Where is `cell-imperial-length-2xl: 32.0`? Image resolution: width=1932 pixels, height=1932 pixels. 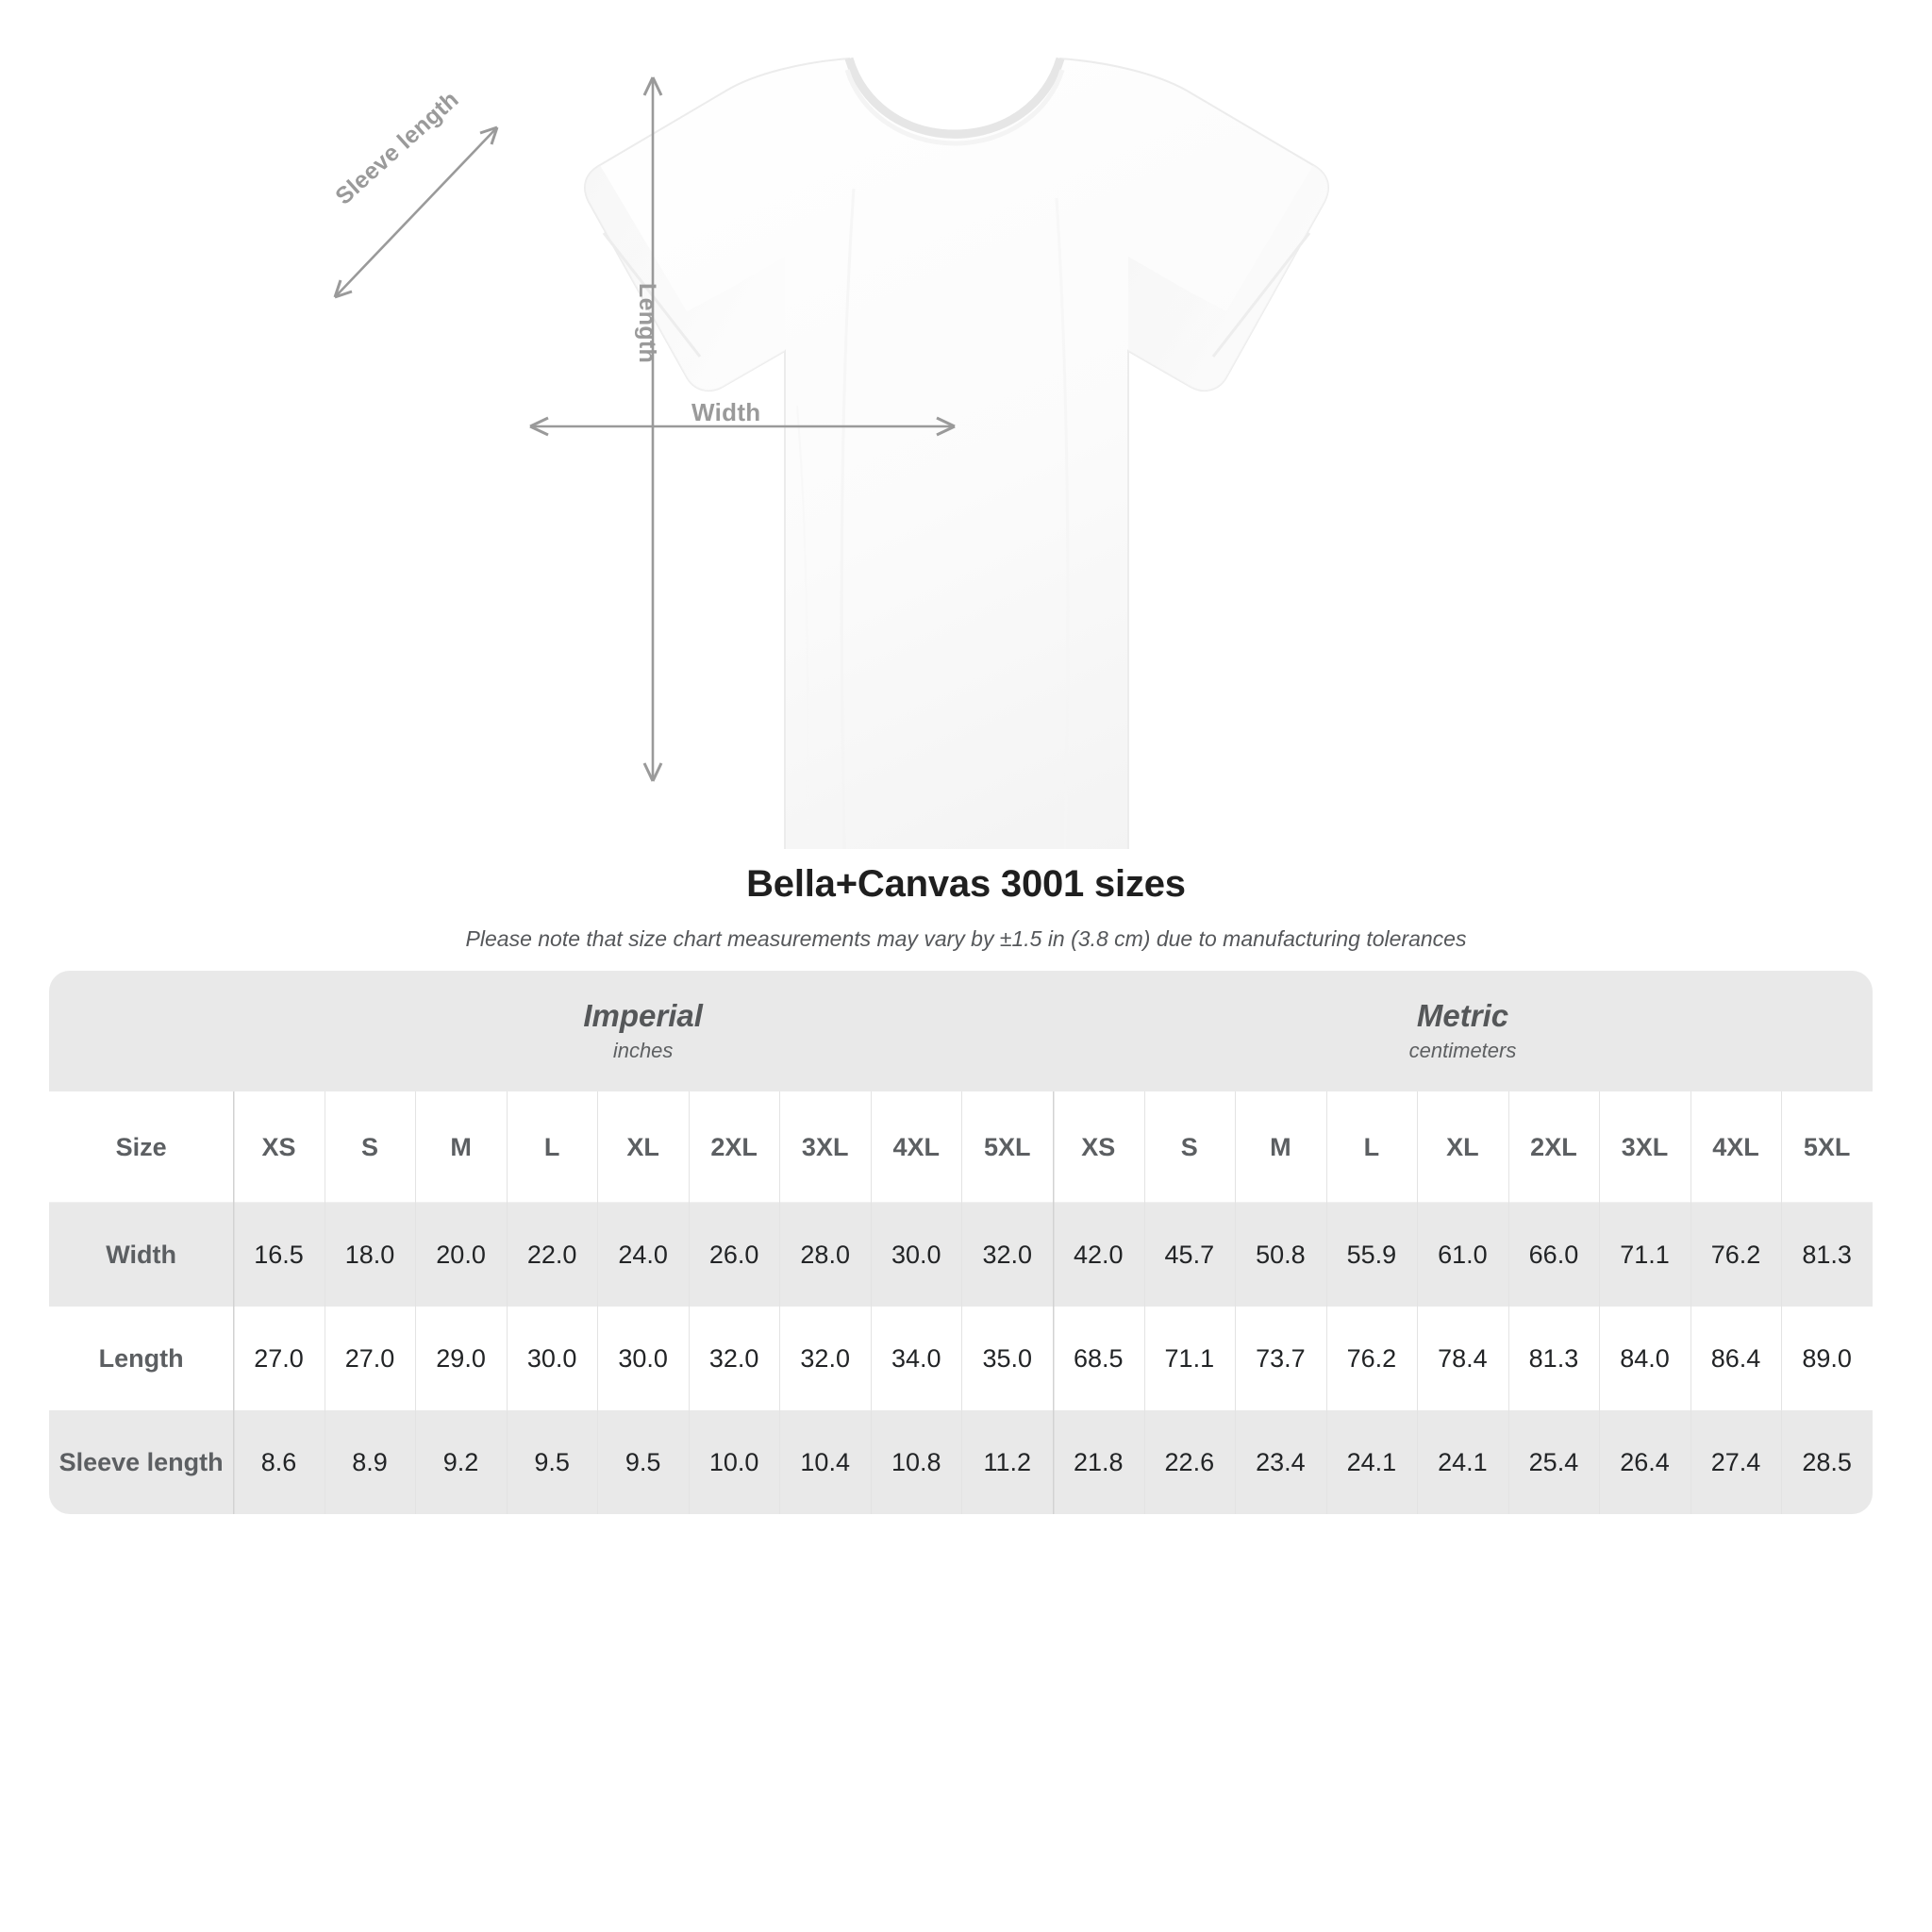 cell-imperial-length-2xl: 32.0 is located at coordinates (734, 1358).